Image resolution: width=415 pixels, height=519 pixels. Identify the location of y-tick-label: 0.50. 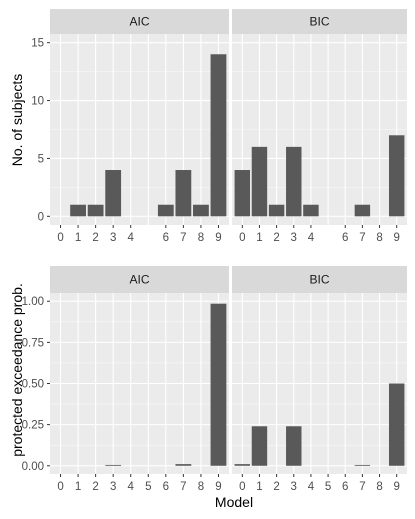
(33, 385).